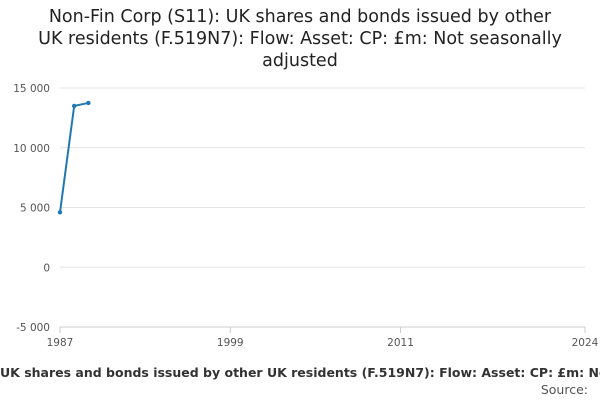 The width and height of the screenshot is (600, 400). I want to click on y-tick-label: 15 000, so click(31, 89).